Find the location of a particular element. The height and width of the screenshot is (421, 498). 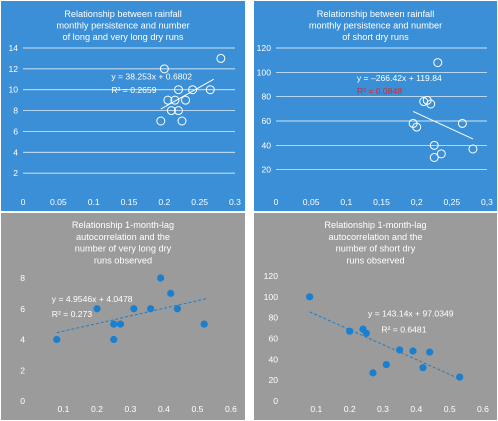

x-tick-label: 0,15 is located at coordinates (381, 202).